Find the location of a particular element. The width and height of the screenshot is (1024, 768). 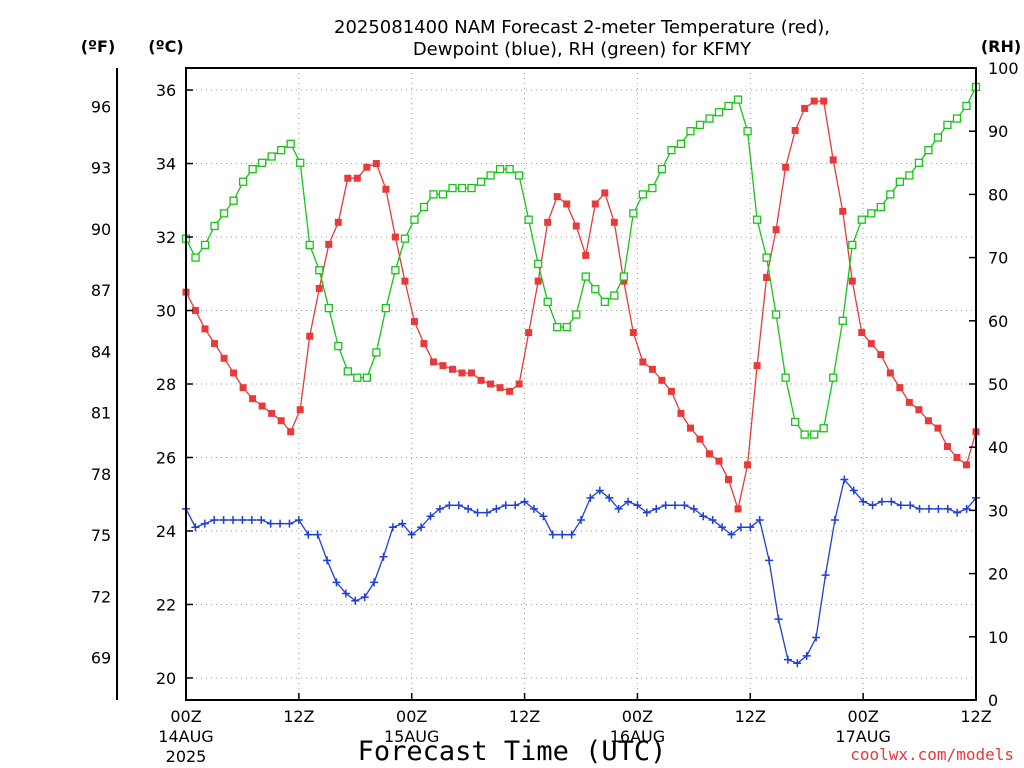

rh-tick-label: 0 is located at coordinates (993, 700).